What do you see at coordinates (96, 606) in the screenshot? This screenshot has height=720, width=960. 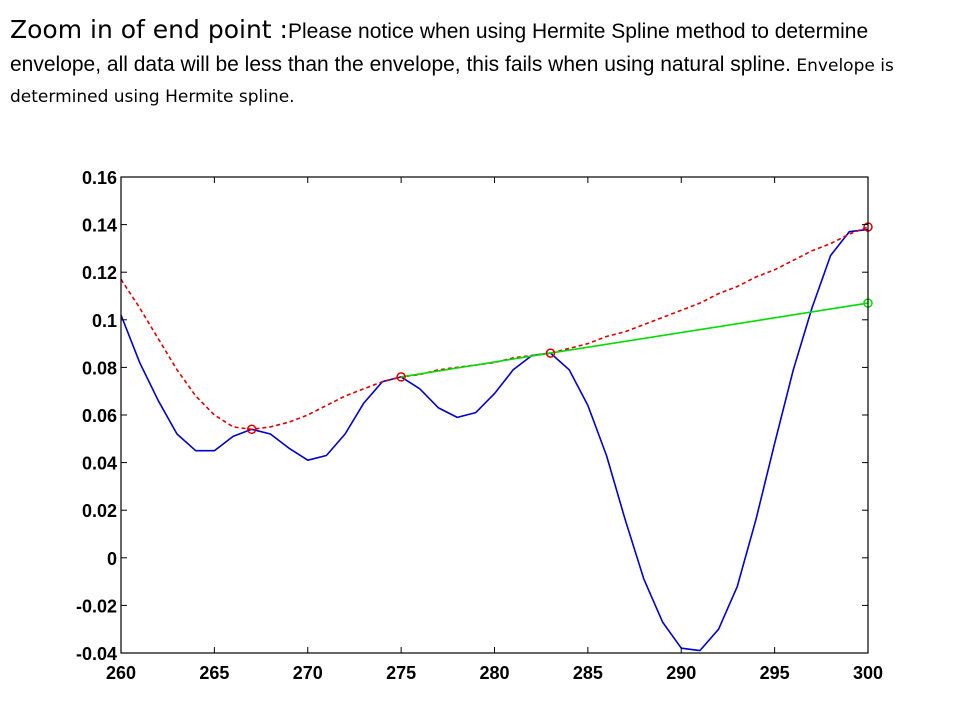 I see `y-tick-label: -0.02` at bounding box center [96, 606].